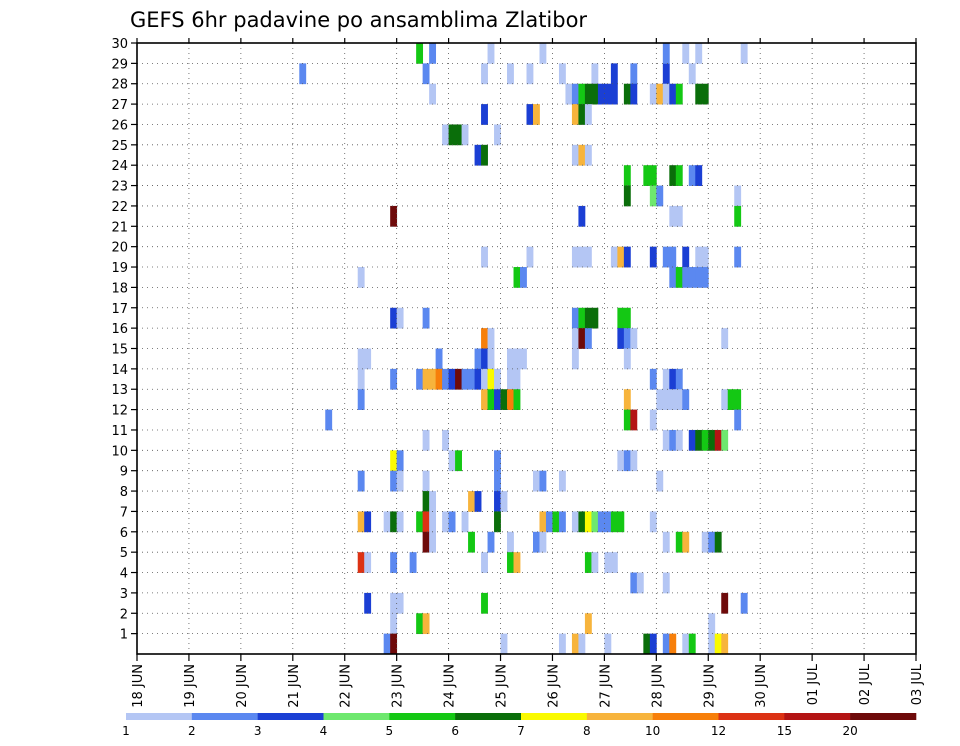  I want to click on legend-label: 15, so click(784, 731).